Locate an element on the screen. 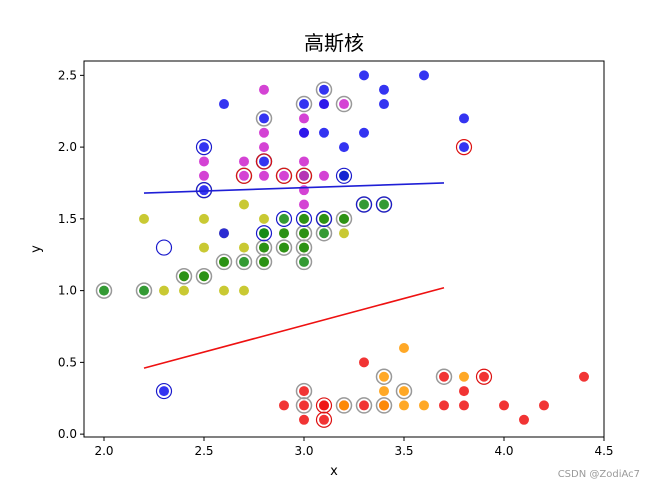 The width and height of the screenshot is (650, 488). x-axis-label: x is located at coordinates (334, 471).